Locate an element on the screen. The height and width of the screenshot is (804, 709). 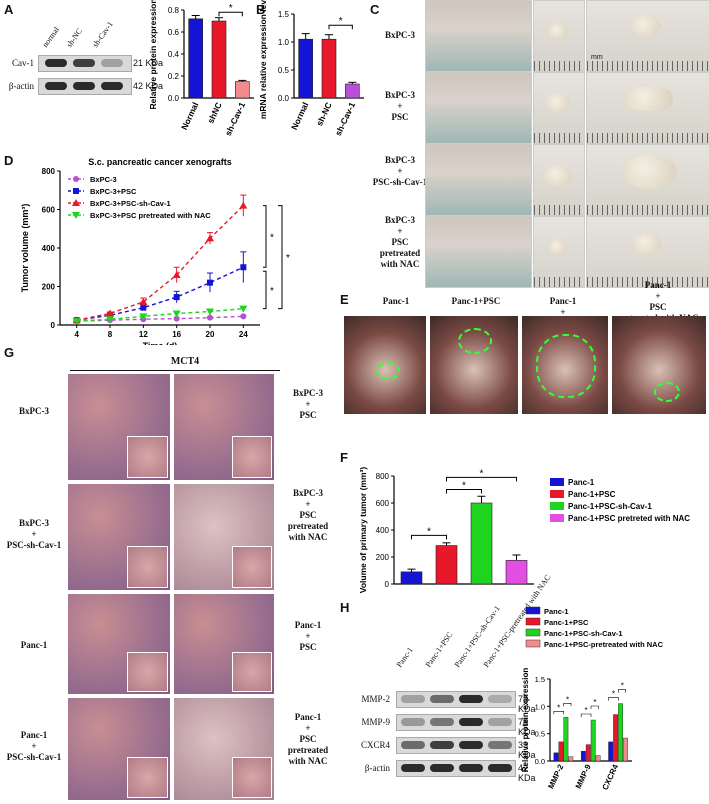
blot-size-label: 21 KDa is located at coordinates (148, 63).